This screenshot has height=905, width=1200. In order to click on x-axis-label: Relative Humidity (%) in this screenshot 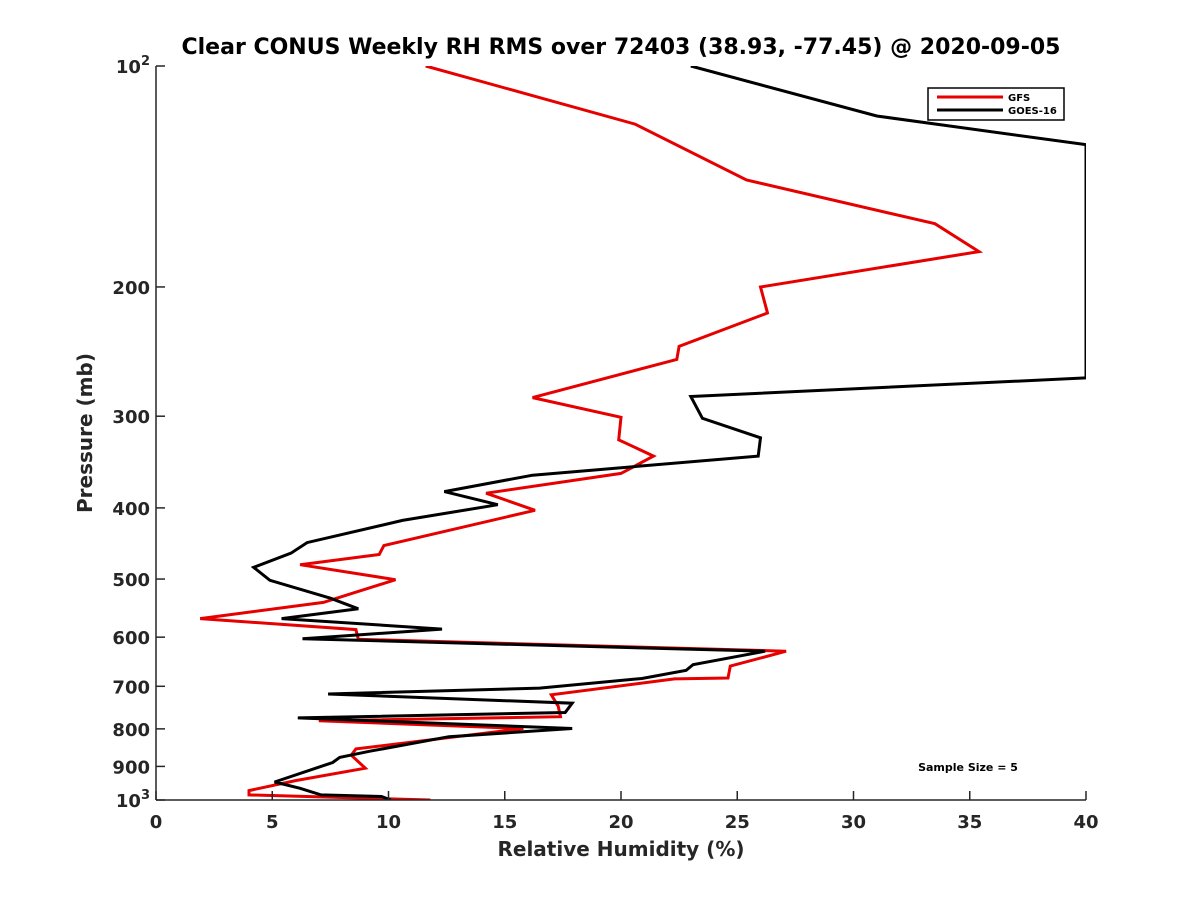, I will do `click(620, 849)`.